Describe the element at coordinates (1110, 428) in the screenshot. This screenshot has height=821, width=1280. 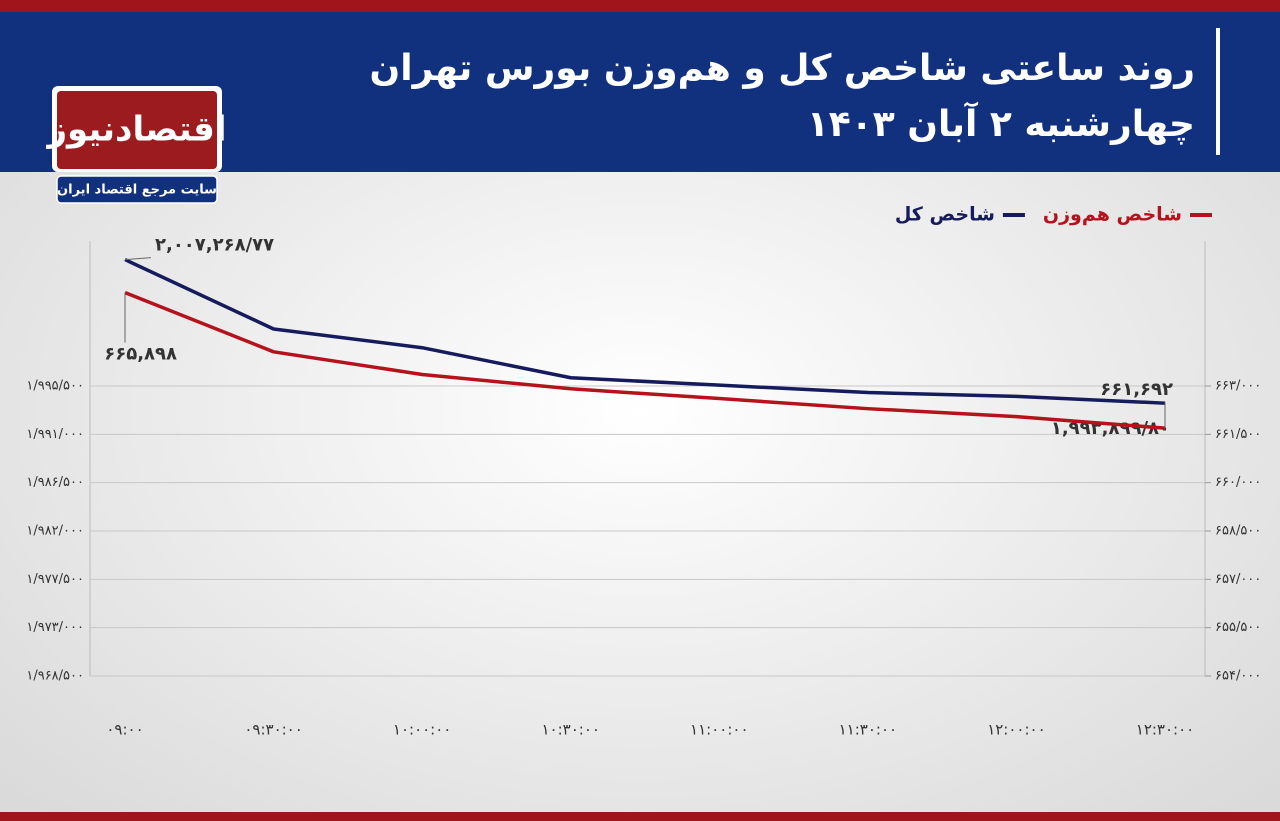
I see `value-label: ۱,۹۹۳,۸۹۹/۸۰` at that location.